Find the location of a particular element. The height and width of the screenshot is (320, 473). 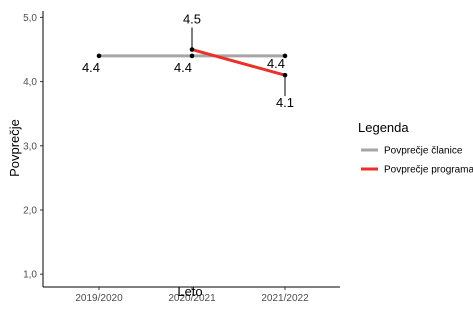

x-tick-label: 2020/2021 is located at coordinates (192, 298).